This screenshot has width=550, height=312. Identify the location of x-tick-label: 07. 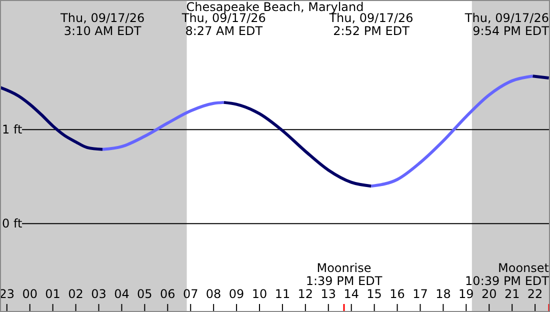
(190, 294).